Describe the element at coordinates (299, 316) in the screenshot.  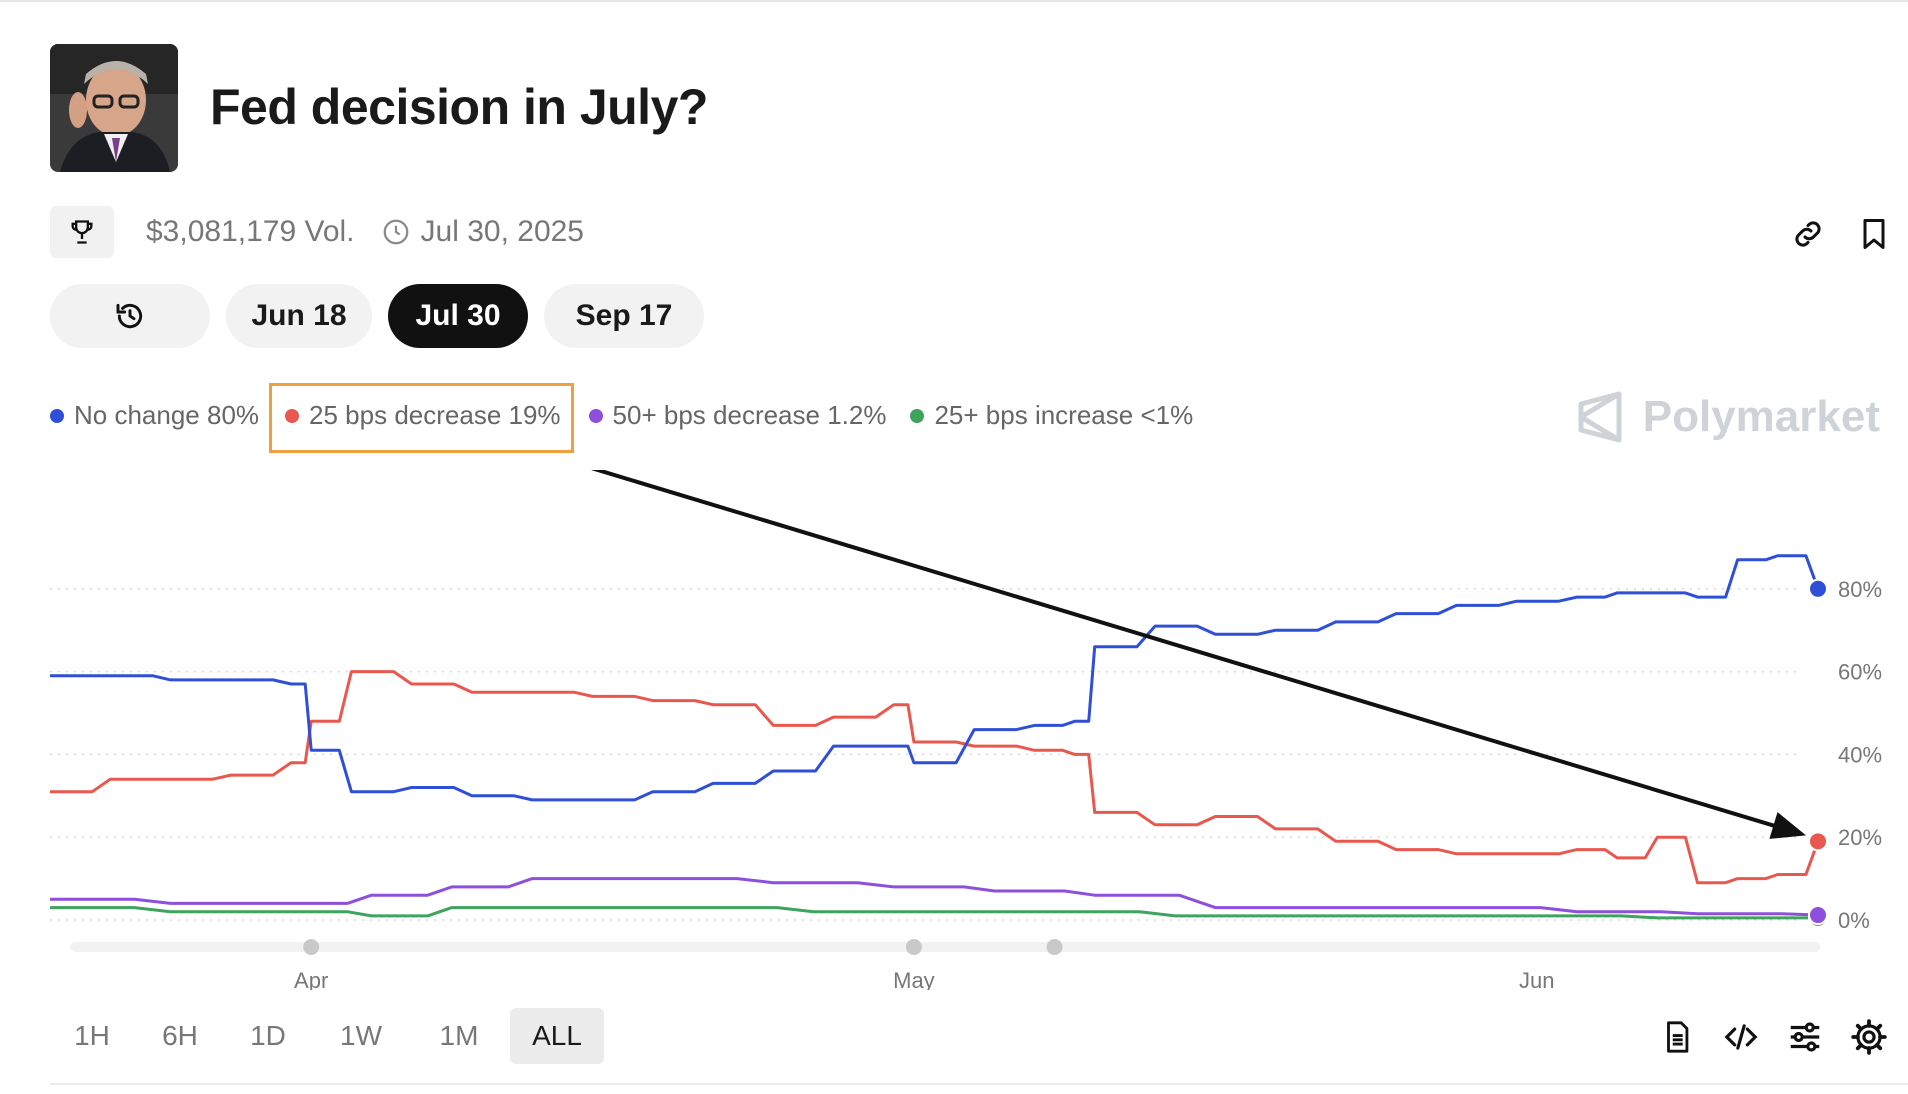
I see `tab-jun-18: Jun 18` at that location.